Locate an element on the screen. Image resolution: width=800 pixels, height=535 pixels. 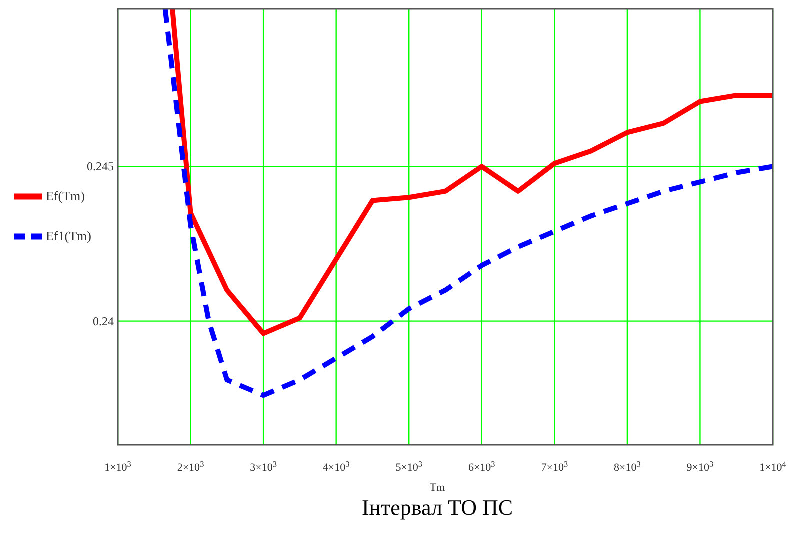
x-axis-title: Tm is located at coordinates (438, 488).